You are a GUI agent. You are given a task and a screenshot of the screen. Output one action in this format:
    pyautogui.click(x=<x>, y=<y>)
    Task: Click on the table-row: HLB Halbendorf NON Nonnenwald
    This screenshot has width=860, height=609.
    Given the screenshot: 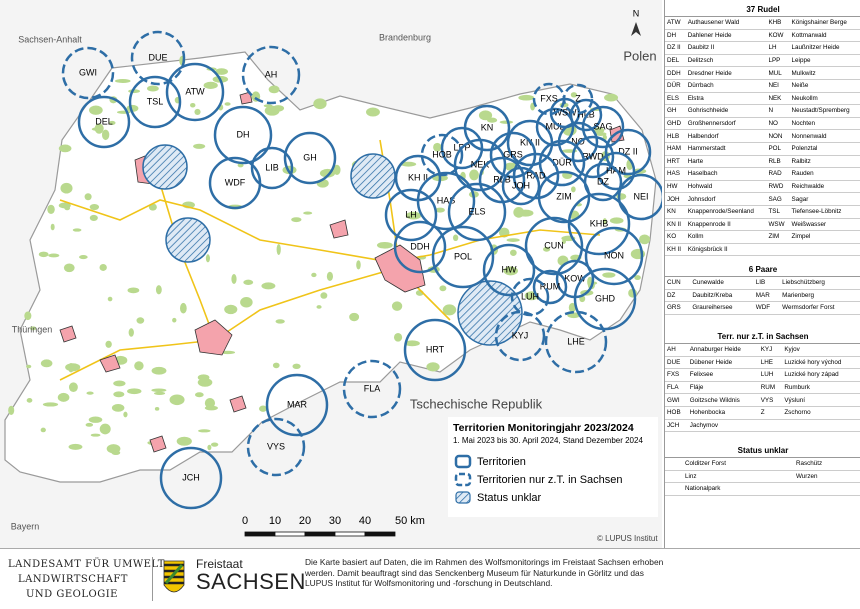 What is the action you would take?
    pyautogui.click(x=762, y=136)
    